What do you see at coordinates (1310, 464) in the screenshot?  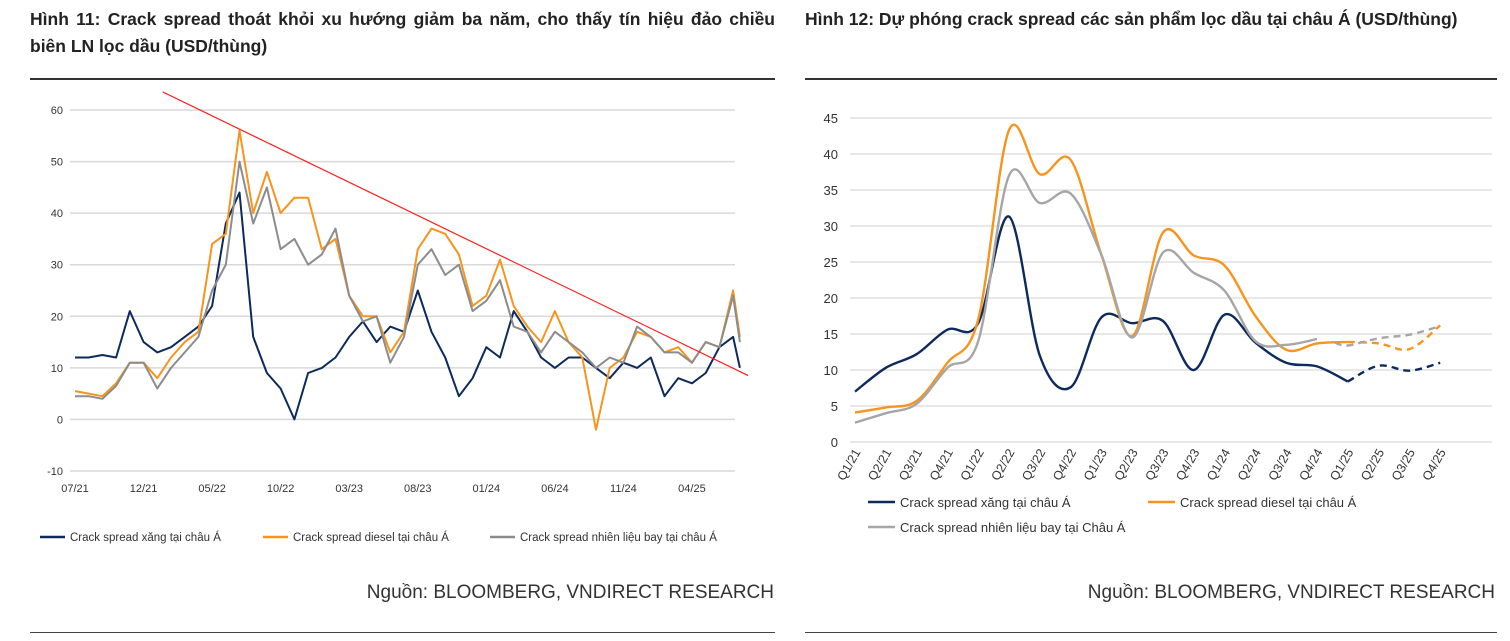 I see `x-tick-label: Q4/24` at bounding box center [1310, 464].